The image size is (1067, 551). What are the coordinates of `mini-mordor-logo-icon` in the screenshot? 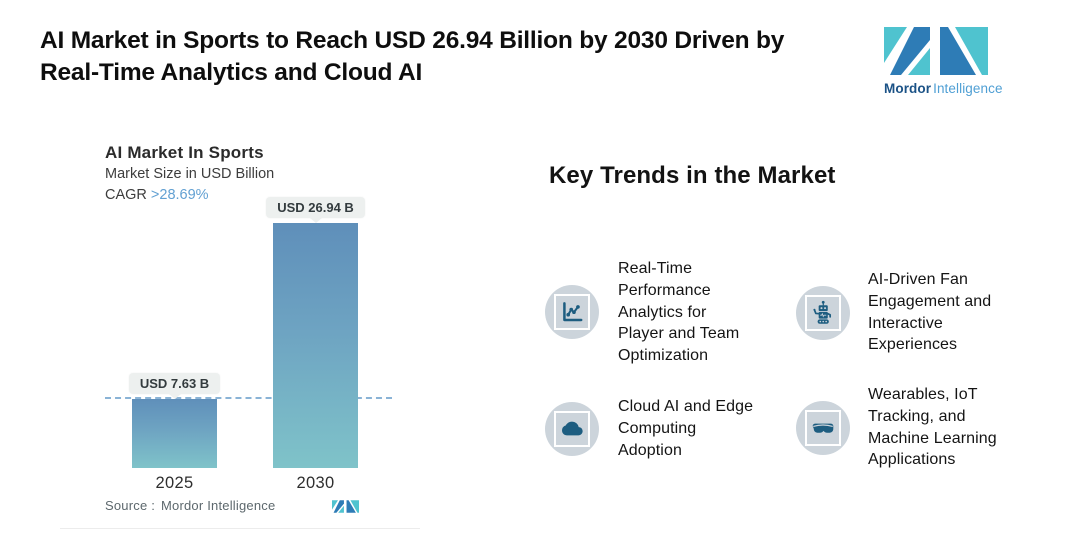 It's located at (345, 506).